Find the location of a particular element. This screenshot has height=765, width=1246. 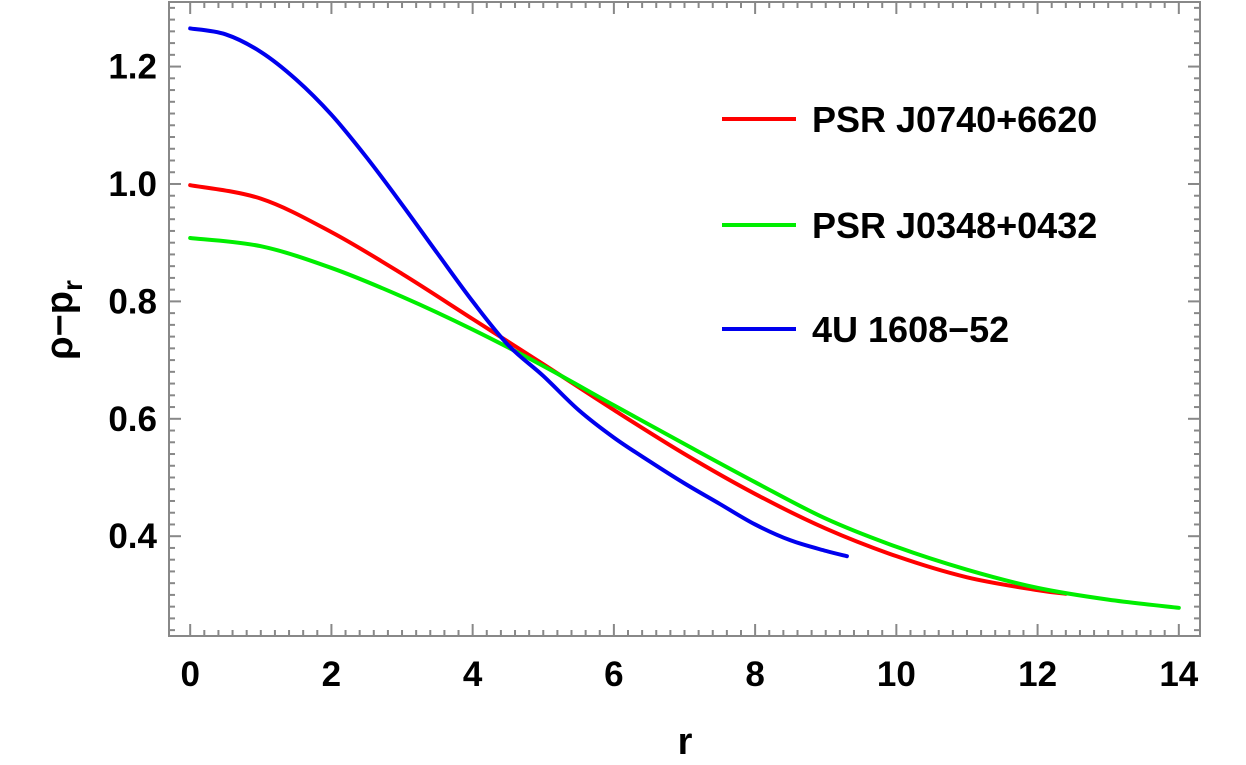

y-tick-label: 0.8 is located at coordinates (132, 301).